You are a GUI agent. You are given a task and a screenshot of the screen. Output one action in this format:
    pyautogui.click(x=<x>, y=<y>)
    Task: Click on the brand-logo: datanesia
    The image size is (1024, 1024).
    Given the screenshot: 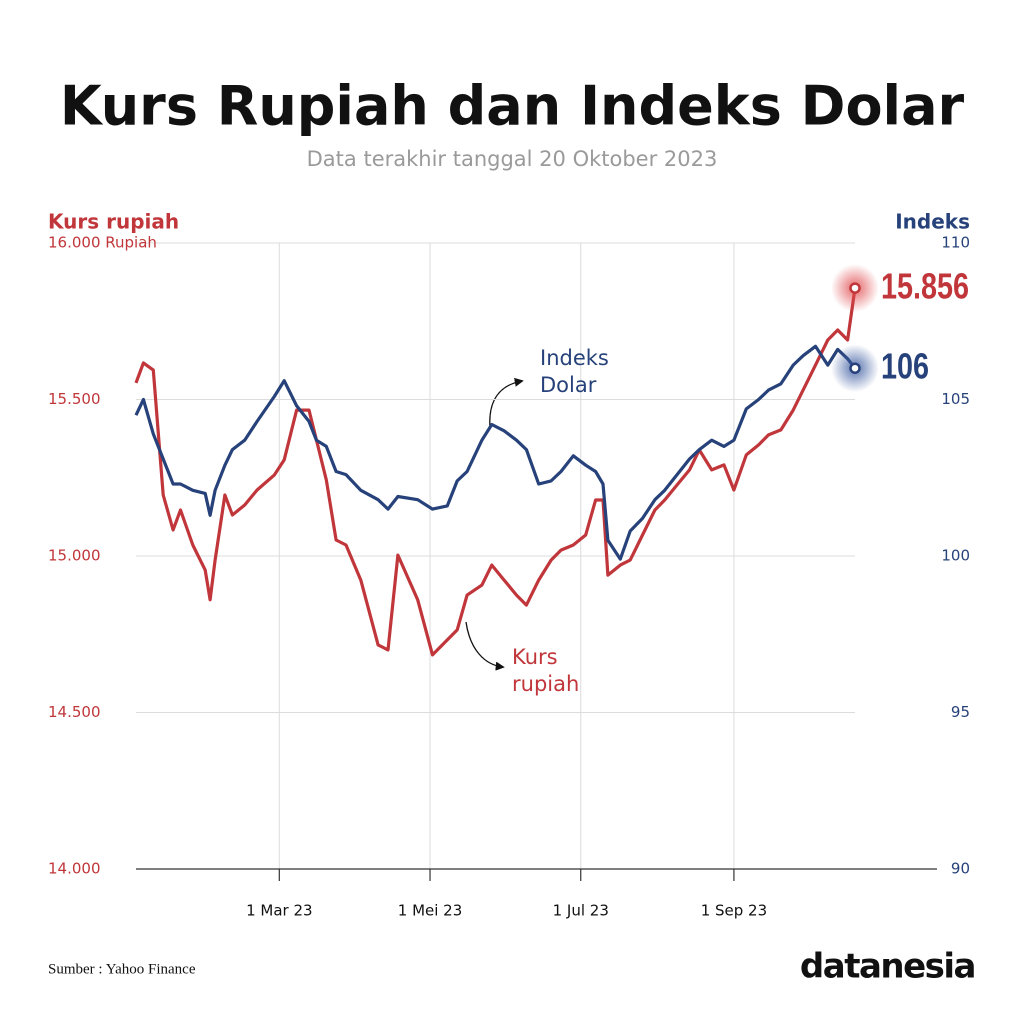 What is the action you would take?
    pyautogui.click(x=887, y=967)
    